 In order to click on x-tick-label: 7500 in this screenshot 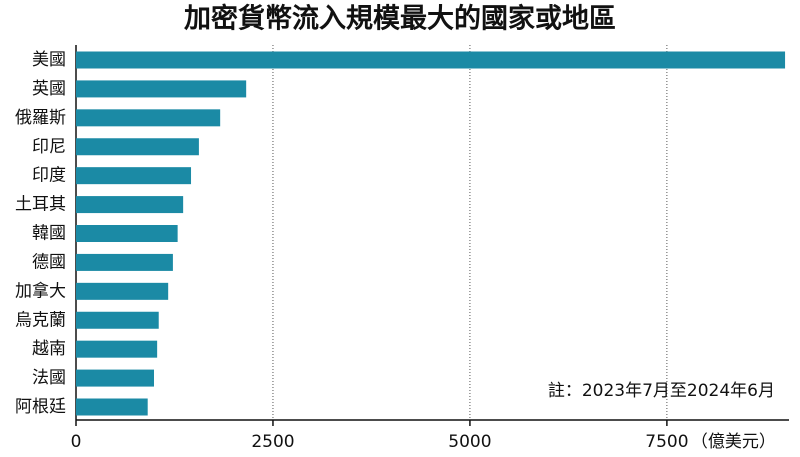, I will do `click(666, 442)`.